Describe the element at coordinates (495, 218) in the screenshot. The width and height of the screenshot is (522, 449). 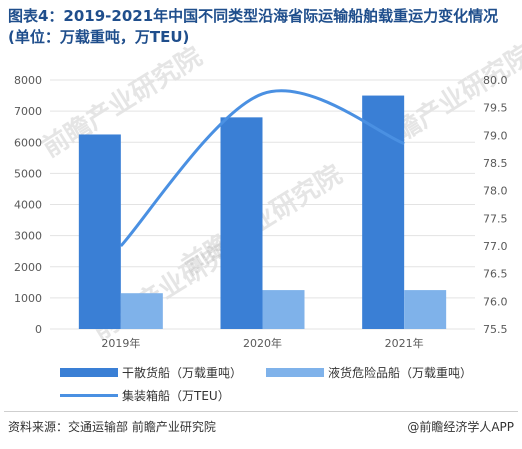
I see `y-tick-label-right: 77.5` at that location.